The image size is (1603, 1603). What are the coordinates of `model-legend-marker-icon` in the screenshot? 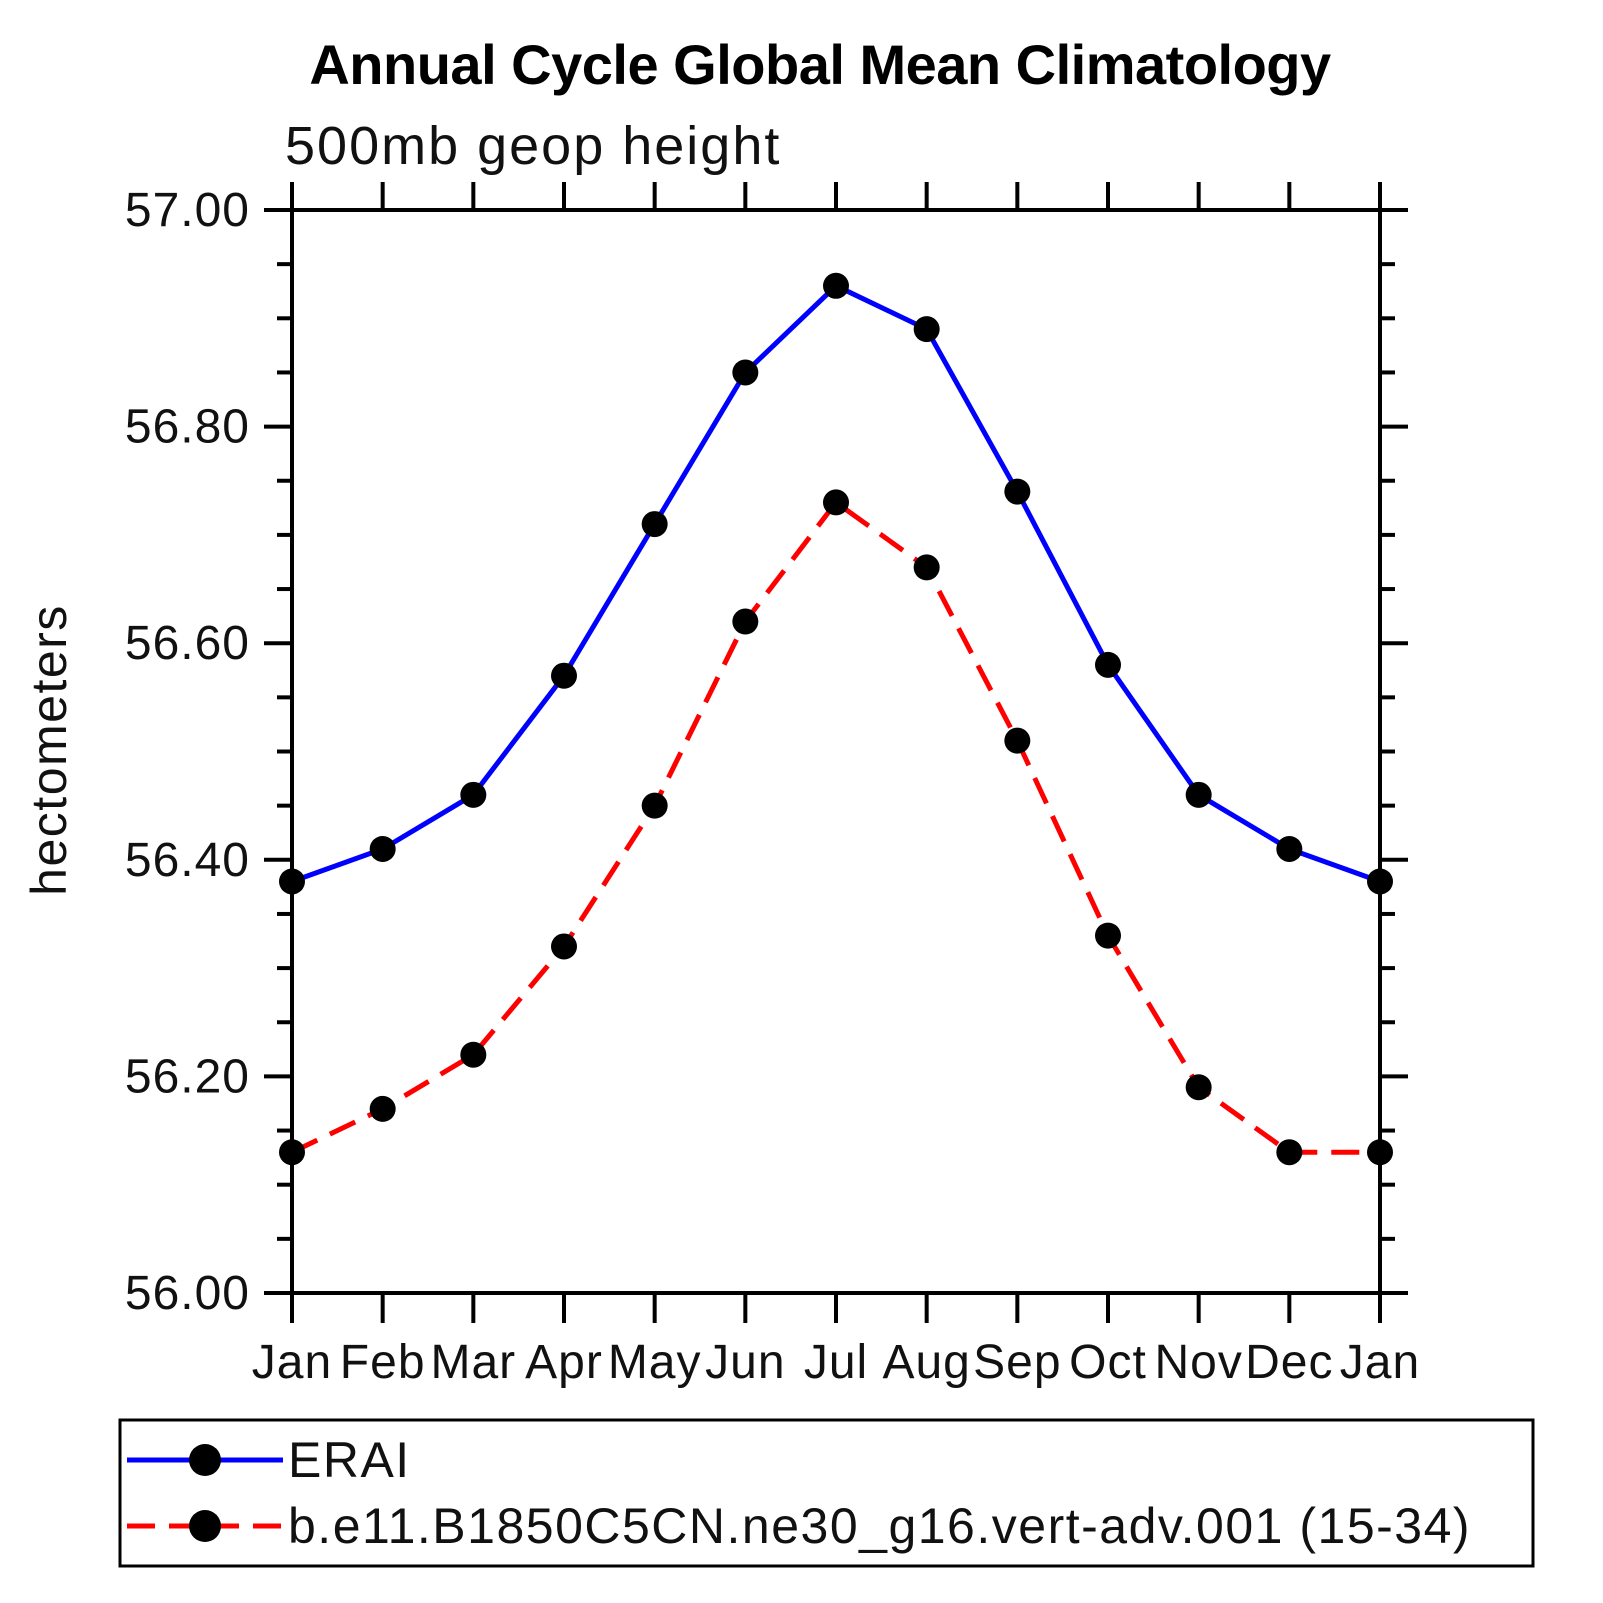 It's located at (205, 1526).